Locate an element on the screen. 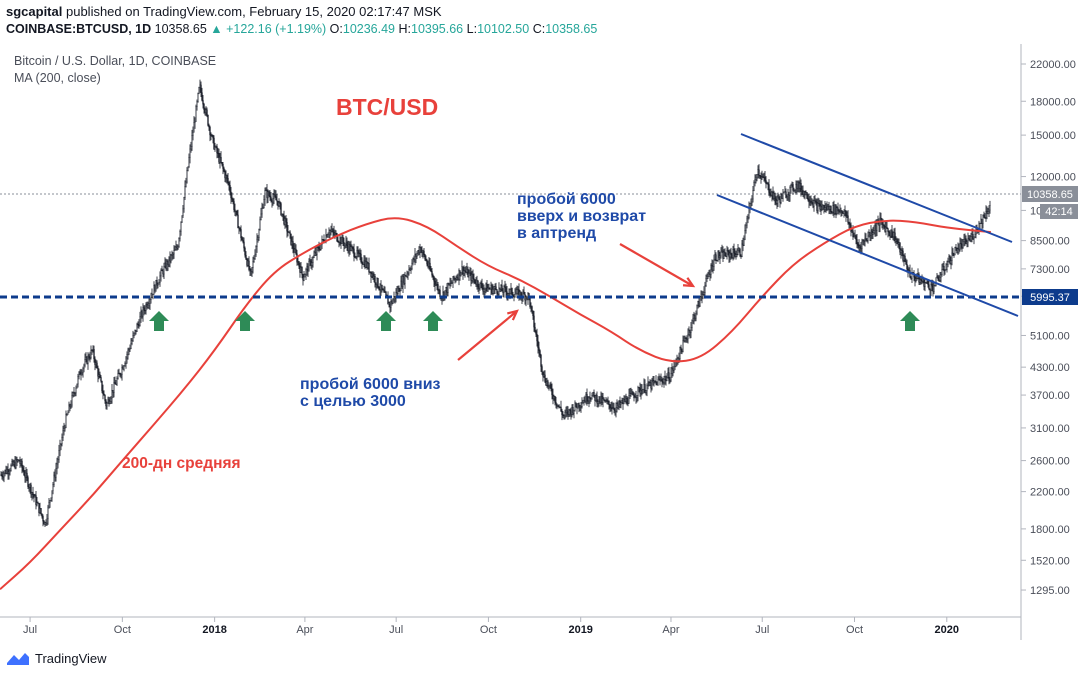  breakdown-annotation-line2: с целью 3000 is located at coordinates (353, 401).